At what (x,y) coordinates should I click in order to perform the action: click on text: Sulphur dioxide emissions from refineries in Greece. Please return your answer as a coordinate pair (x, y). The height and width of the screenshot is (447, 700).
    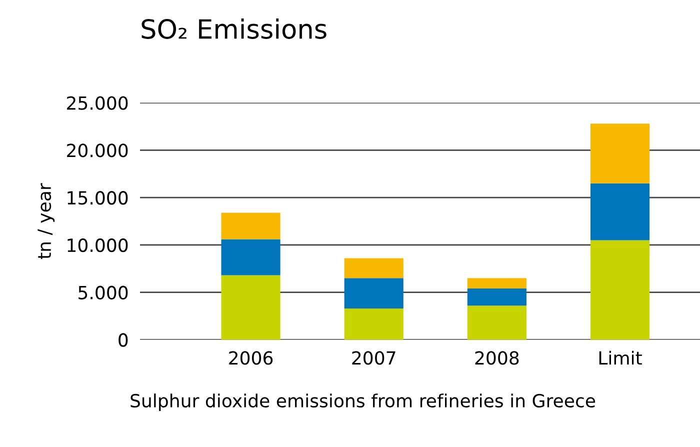
    Looking at the image, I should click on (363, 403).